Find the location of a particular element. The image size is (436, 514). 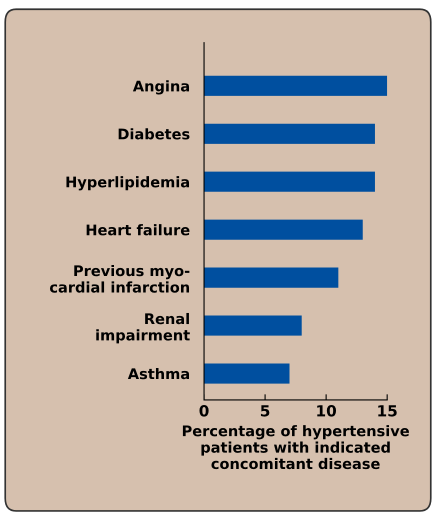

x-tick-label: 5 is located at coordinates (265, 411).